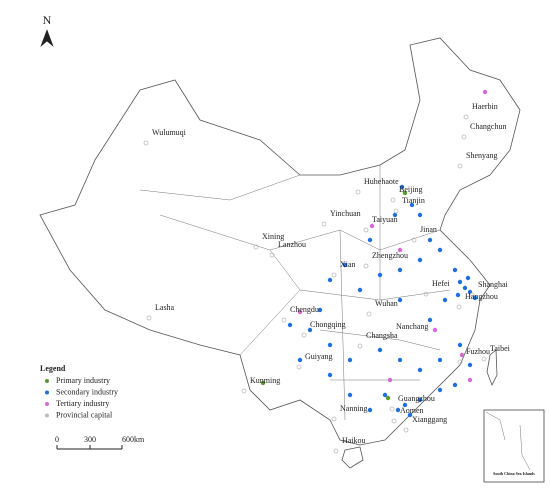 The height and width of the screenshot is (488, 550). I want to click on city-label: Jinan, so click(428, 229).